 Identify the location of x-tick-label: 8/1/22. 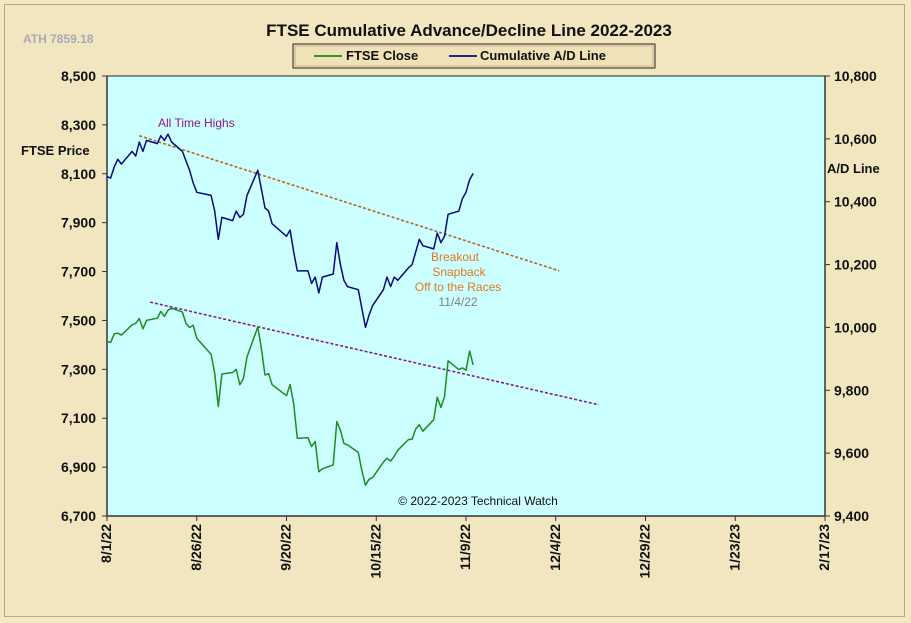
(106, 543).